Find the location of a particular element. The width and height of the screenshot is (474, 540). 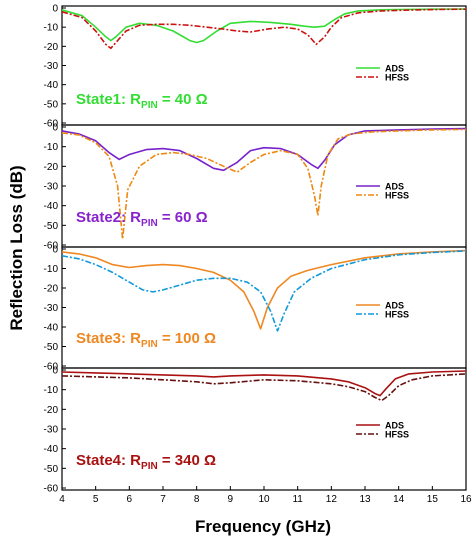

x-tick-label: 4 is located at coordinates (62, 499).